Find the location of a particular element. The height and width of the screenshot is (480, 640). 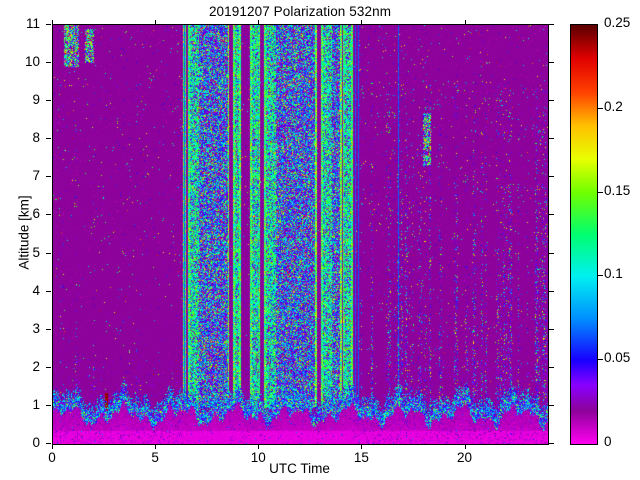

y-tick-label: 6 is located at coordinates (36, 214).